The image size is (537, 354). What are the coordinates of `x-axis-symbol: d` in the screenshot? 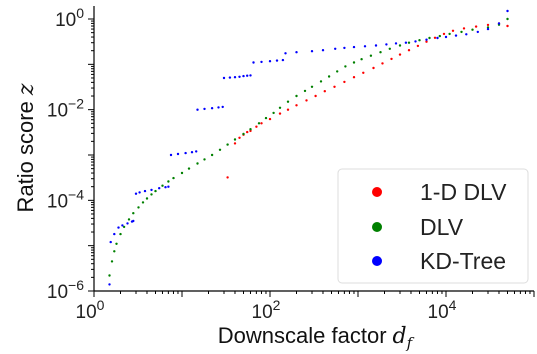 It's located at (400, 336).